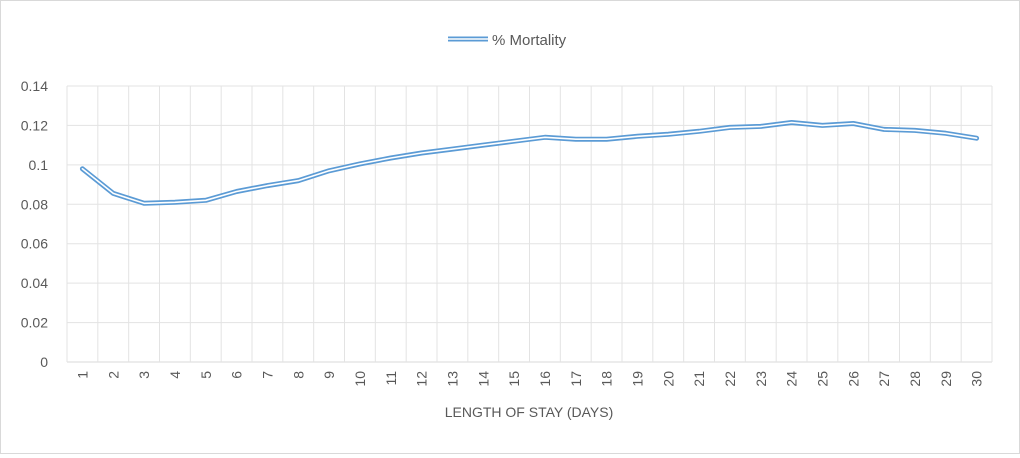 Image resolution: width=1020 pixels, height=458 pixels. I want to click on y-tick-label: 0.08, so click(34, 204).